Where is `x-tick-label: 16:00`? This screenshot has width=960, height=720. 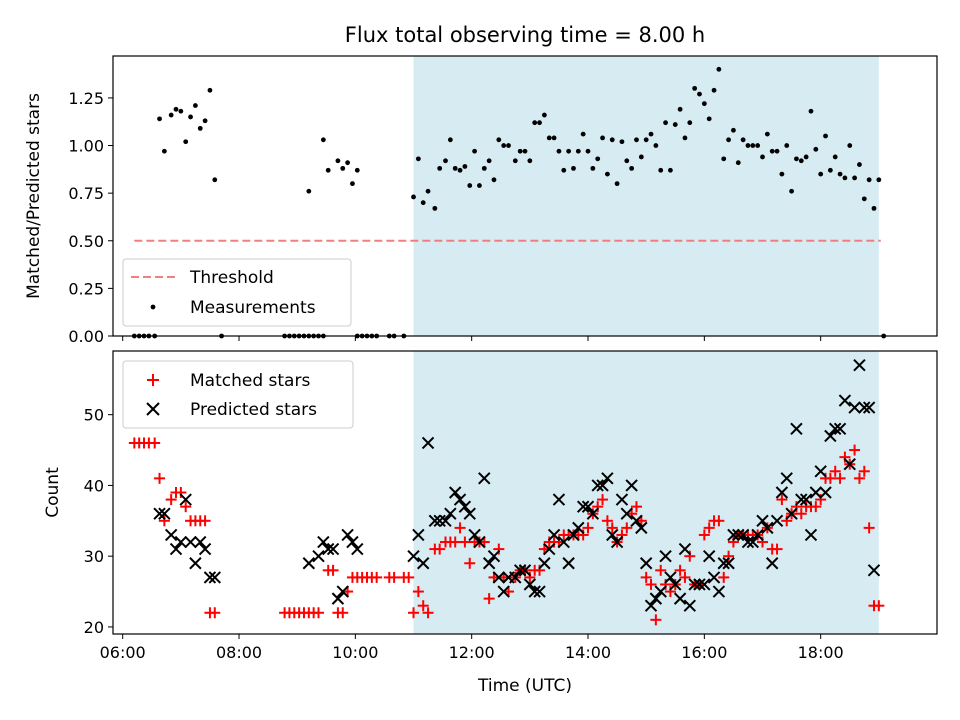
x-tick-label: 16:00 is located at coordinates (704, 652).